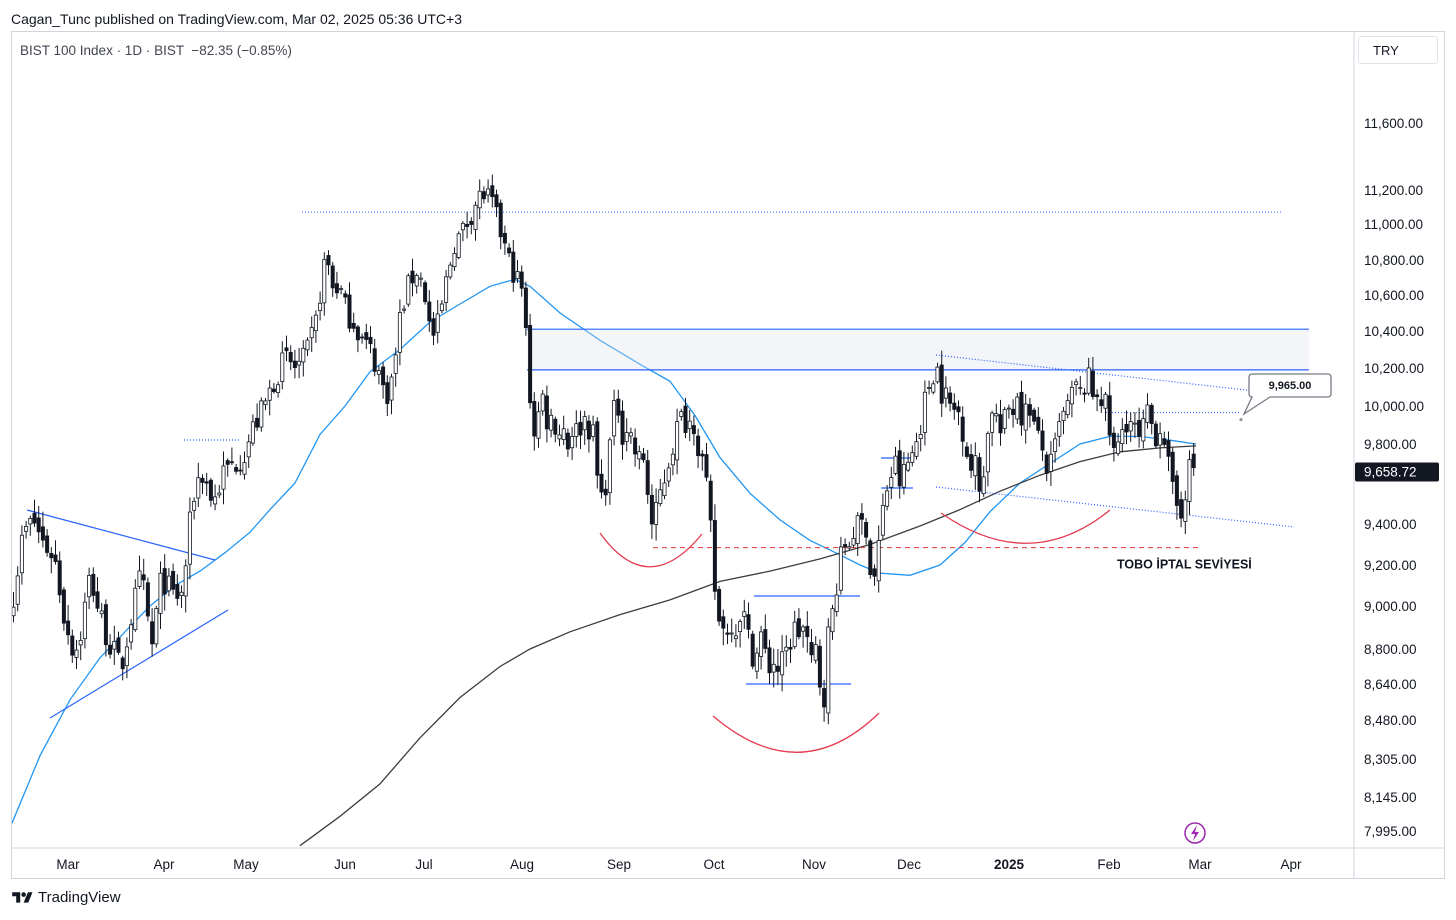  What do you see at coordinates (1200, 864) in the screenshot?
I see `time-tick-label: Mar` at bounding box center [1200, 864].